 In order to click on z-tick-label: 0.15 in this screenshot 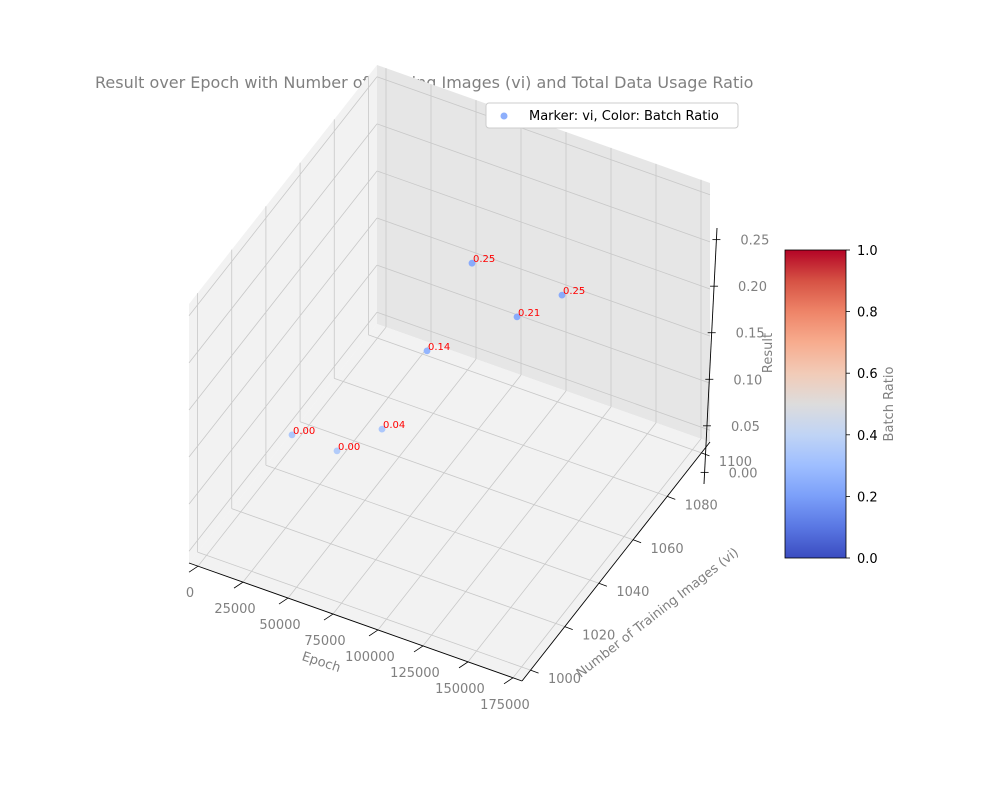, I will do `click(750, 334)`.